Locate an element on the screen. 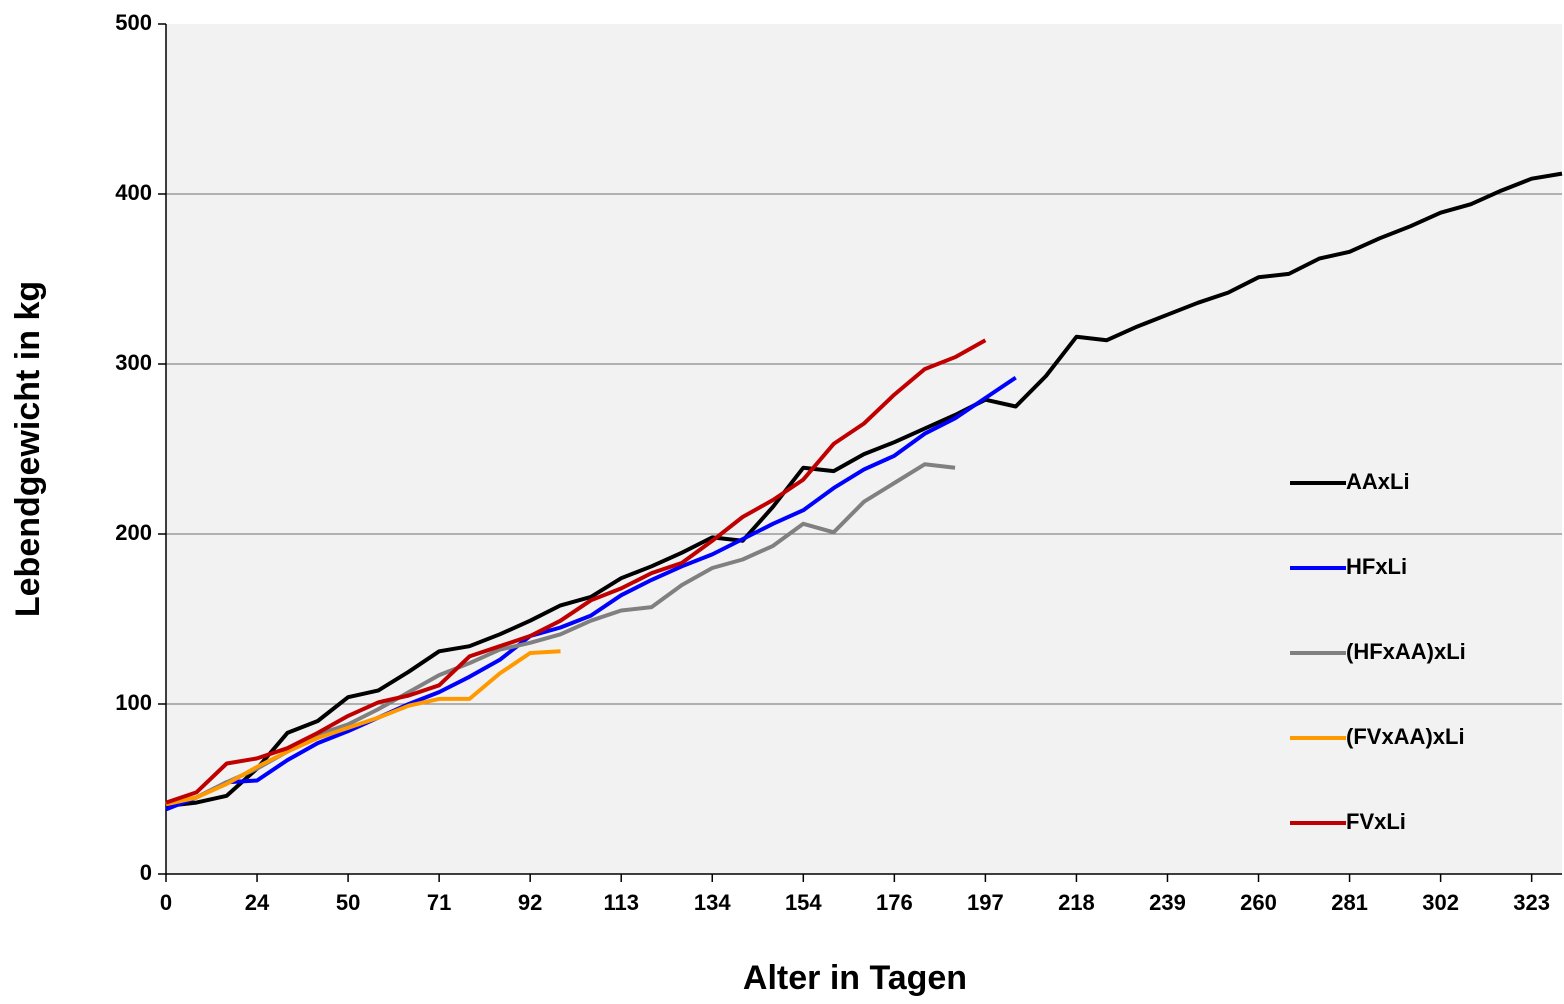 The width and height of the screenshot is (1564, 1004). x-tick-label: 197 is located at coordinates (985, 902).